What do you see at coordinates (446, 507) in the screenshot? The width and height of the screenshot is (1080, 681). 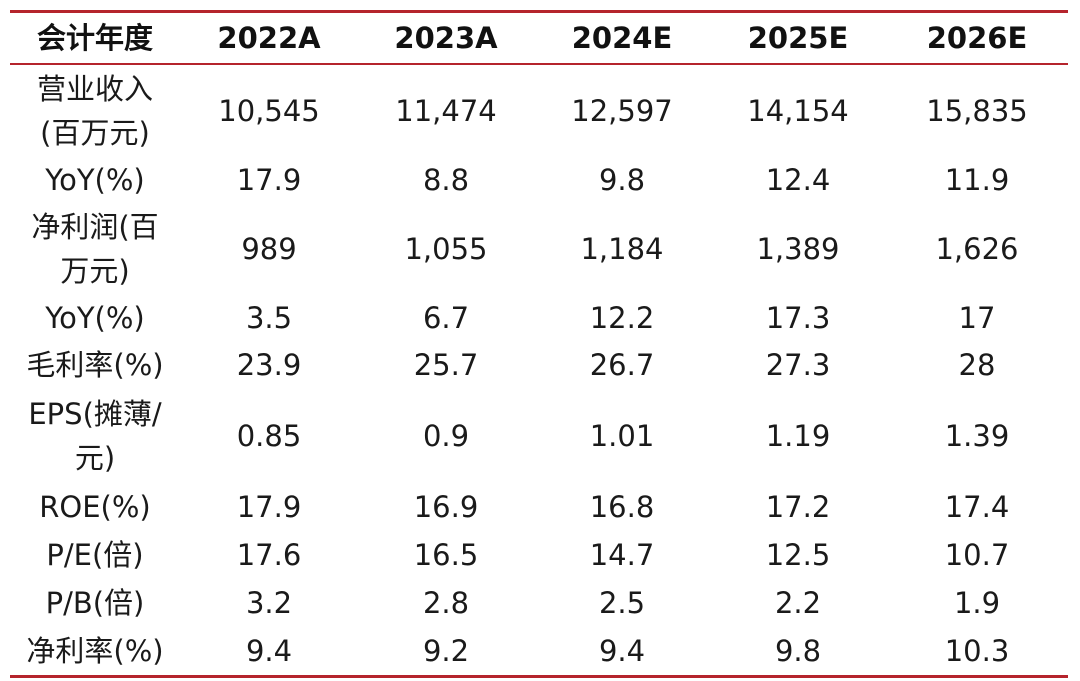 I see `table-cell: 16.9` at bounding box center [446, 507].